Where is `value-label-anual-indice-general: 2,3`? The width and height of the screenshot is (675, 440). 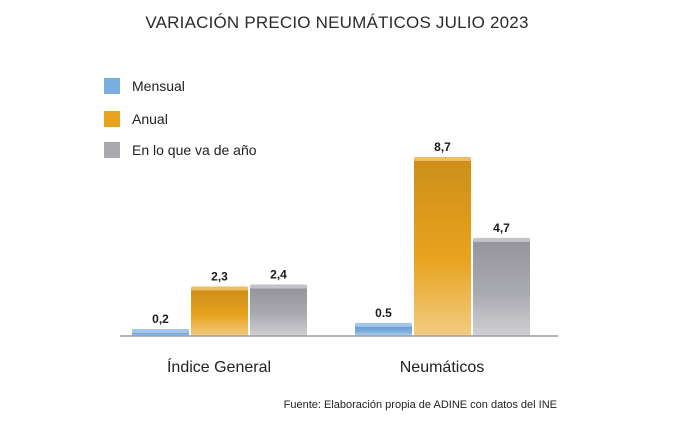 value-label-anual-indice-general: 2,3 is located at coordinates (219, 276).